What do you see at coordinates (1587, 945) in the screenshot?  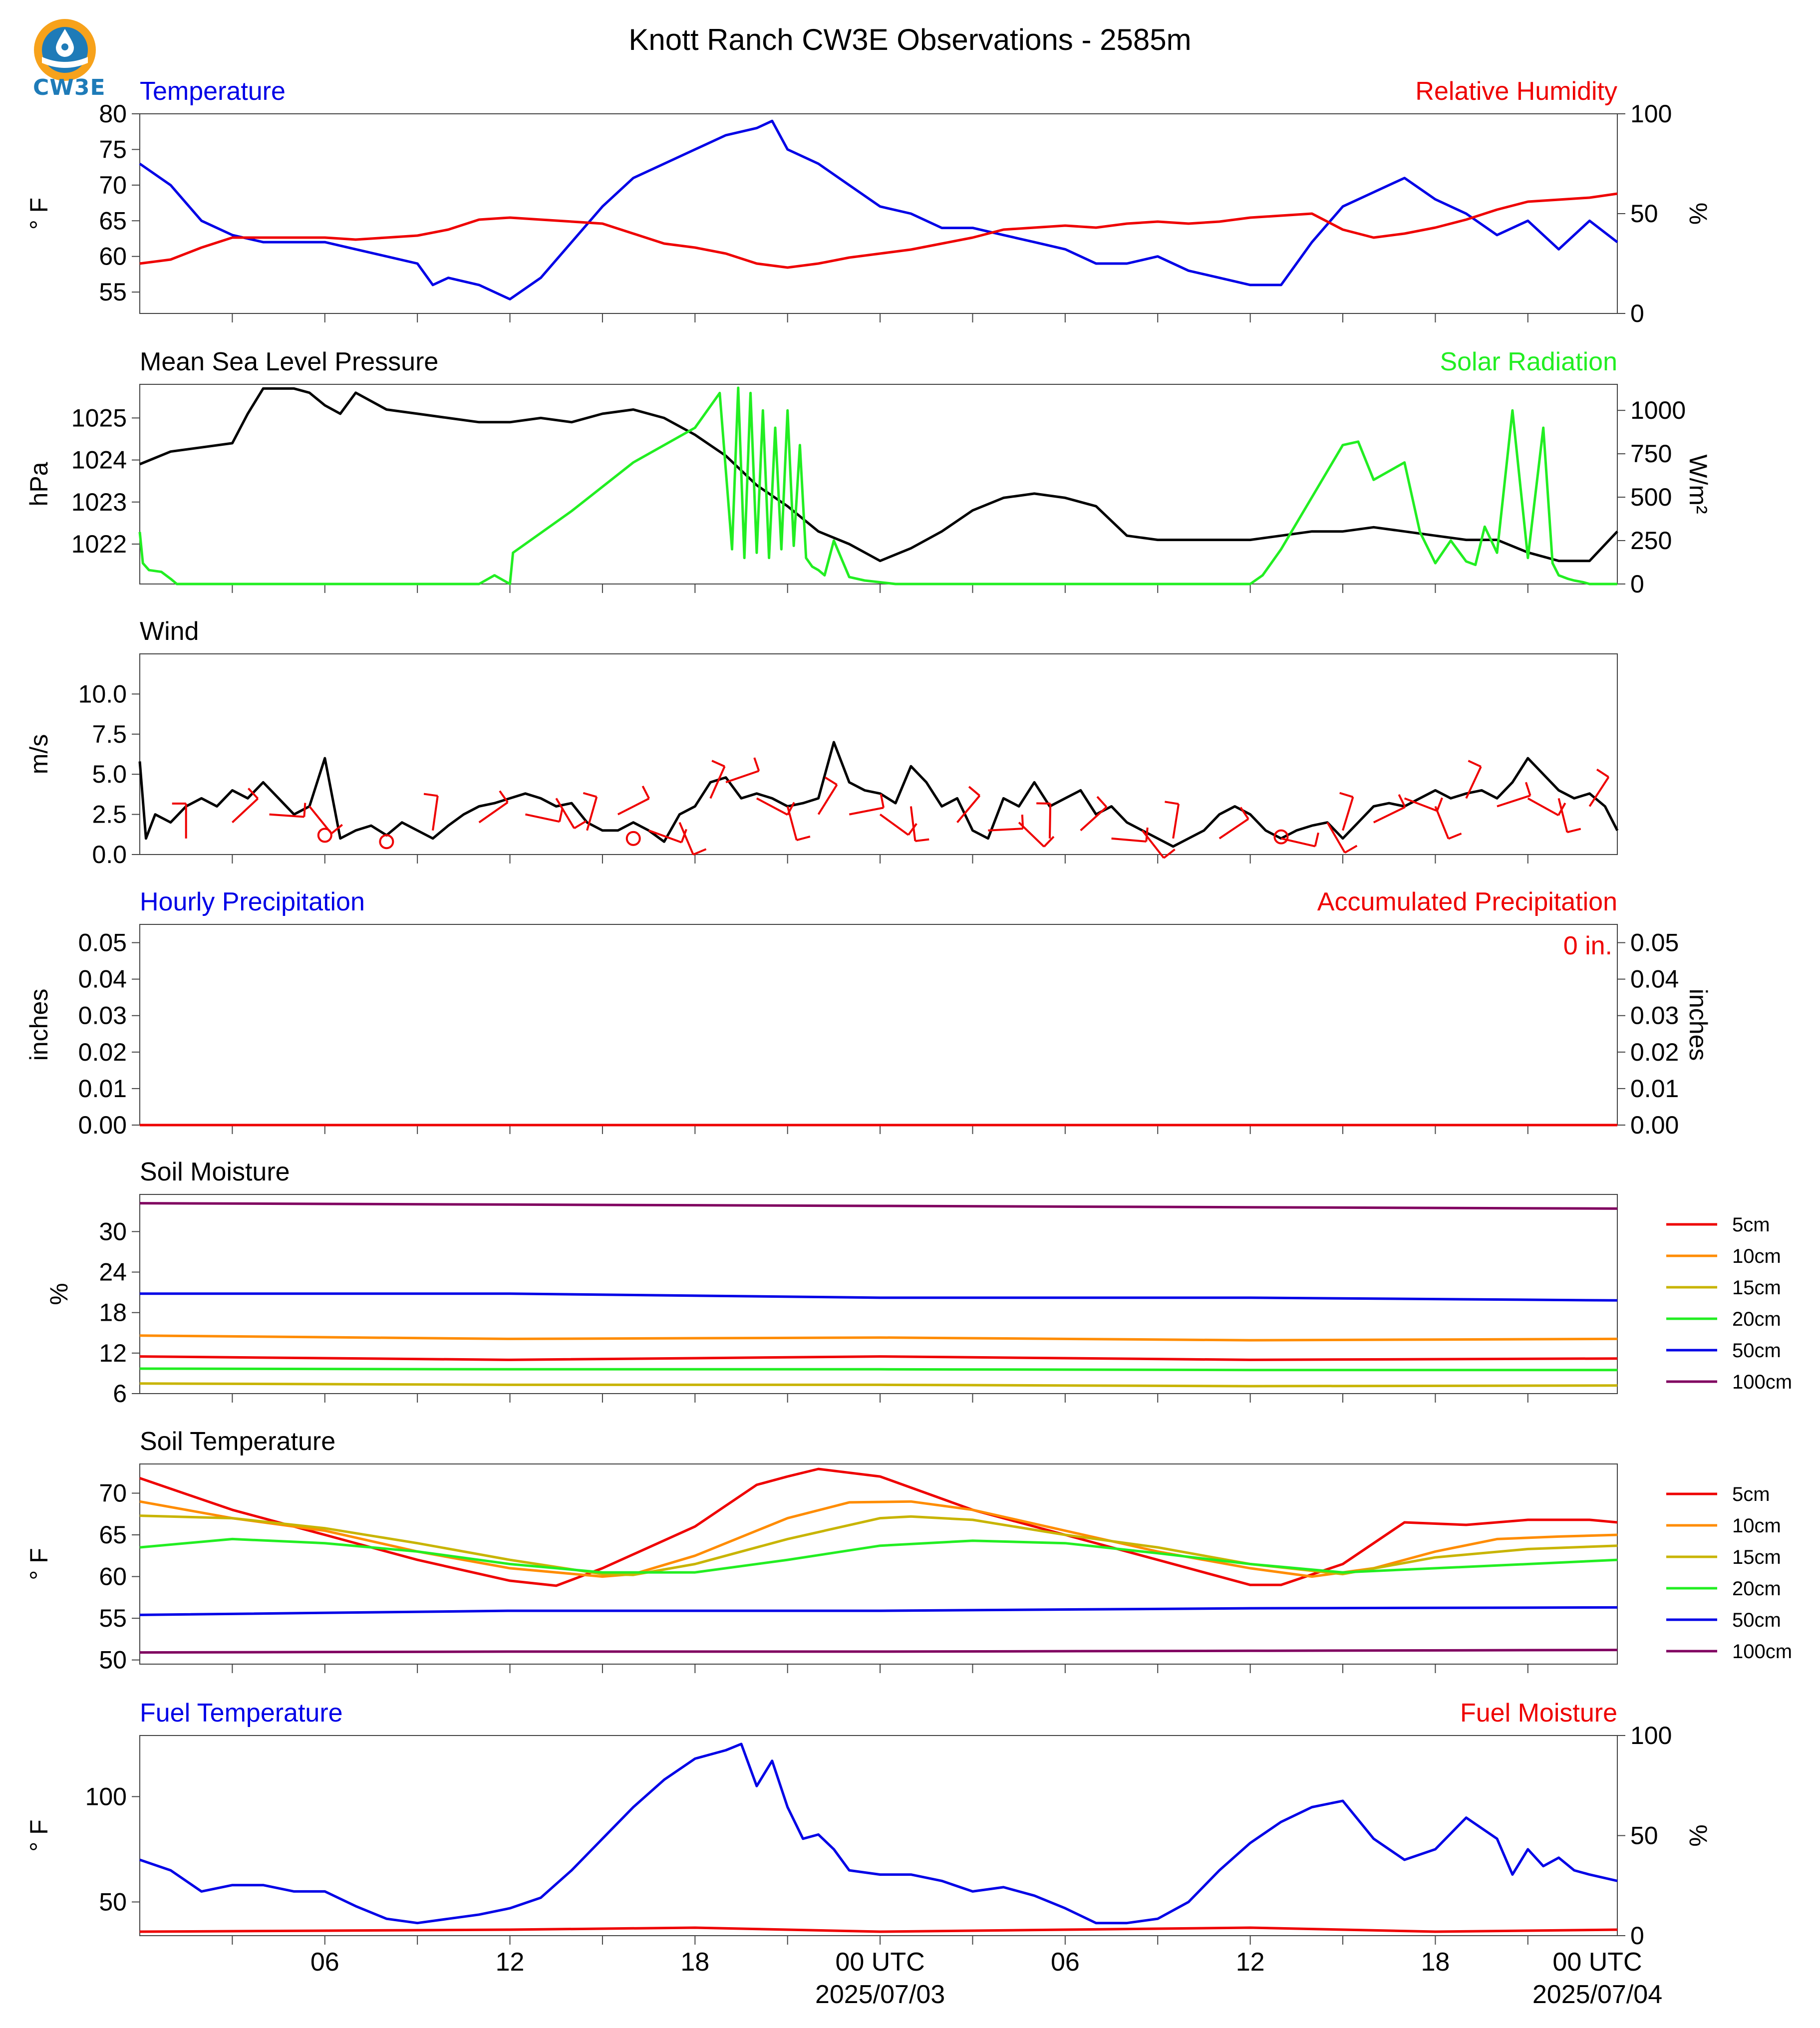 I see `accumulated-annotation: 0 in.` at bounding box center [1587, 945].